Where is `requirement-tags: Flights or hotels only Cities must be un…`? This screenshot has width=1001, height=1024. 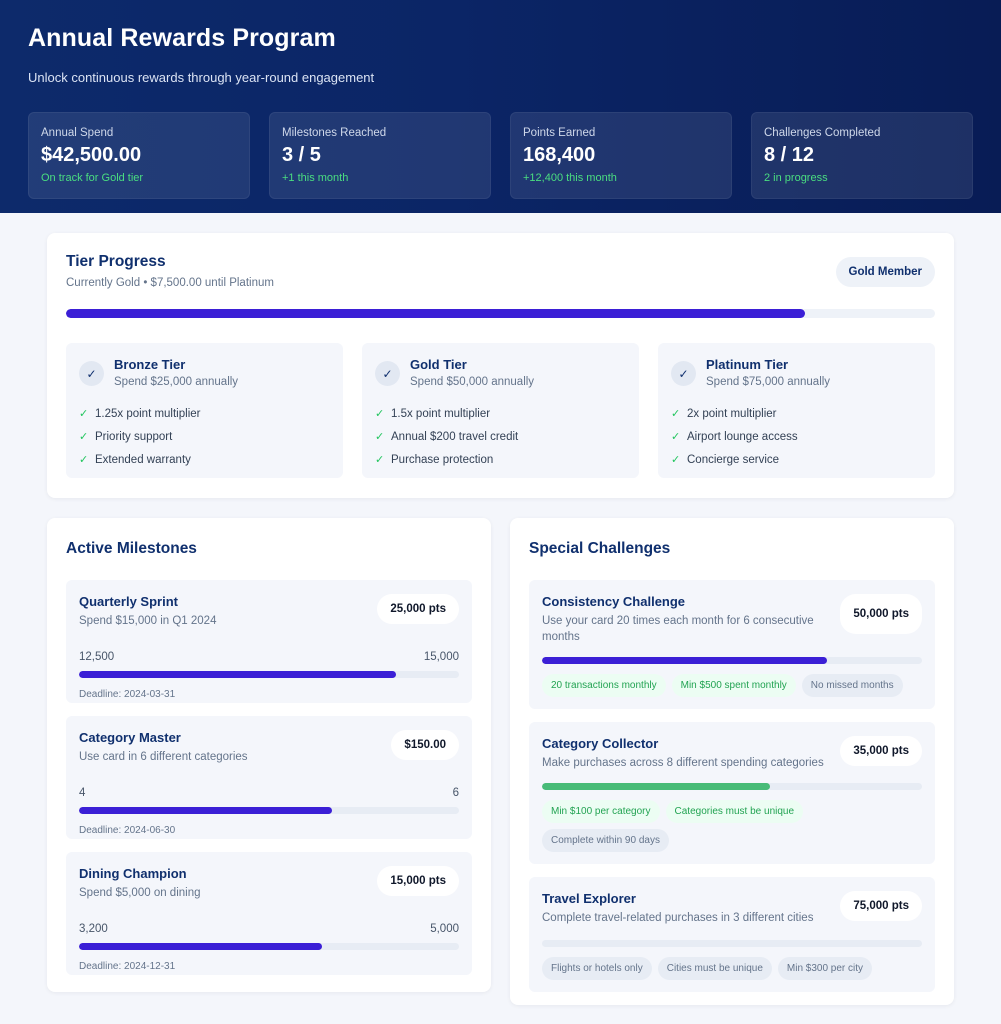
requirement-tags: Flights or hotels only Cities must be un… is located at coordinates (732, 968).